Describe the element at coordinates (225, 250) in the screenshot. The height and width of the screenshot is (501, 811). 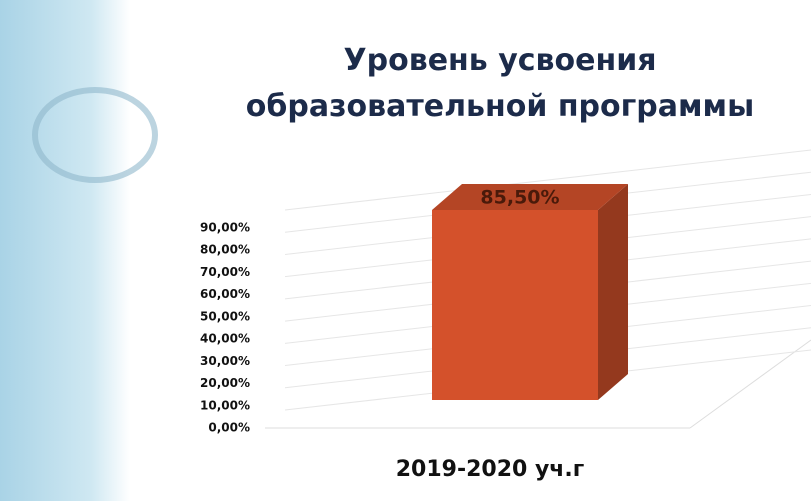
I see `y-tick-label: 80,00%` at that location.